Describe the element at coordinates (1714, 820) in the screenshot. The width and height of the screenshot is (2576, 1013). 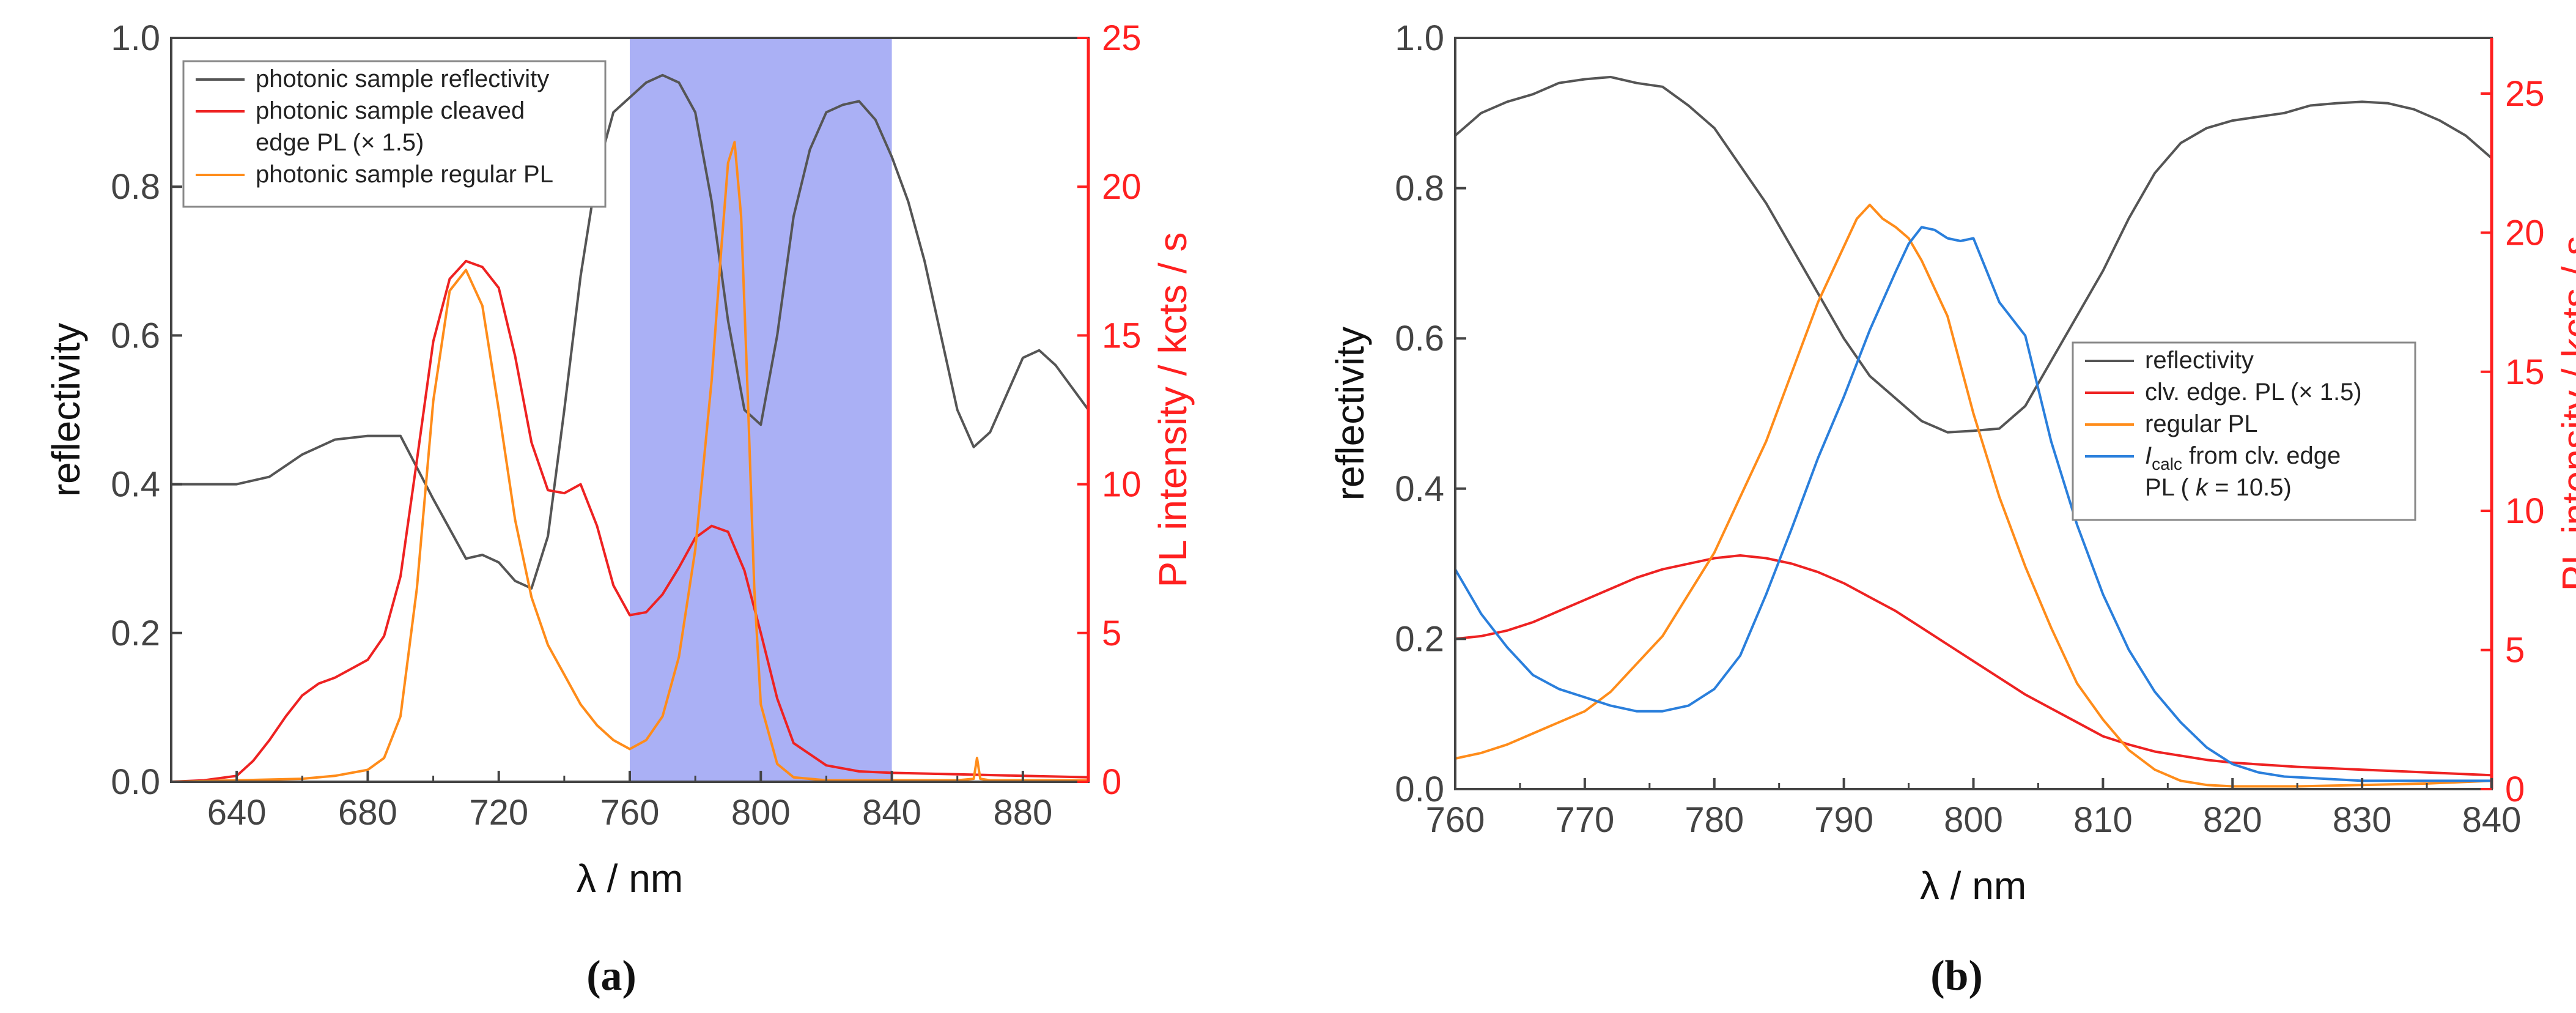
I see `x-tick-label: 780` at that location.